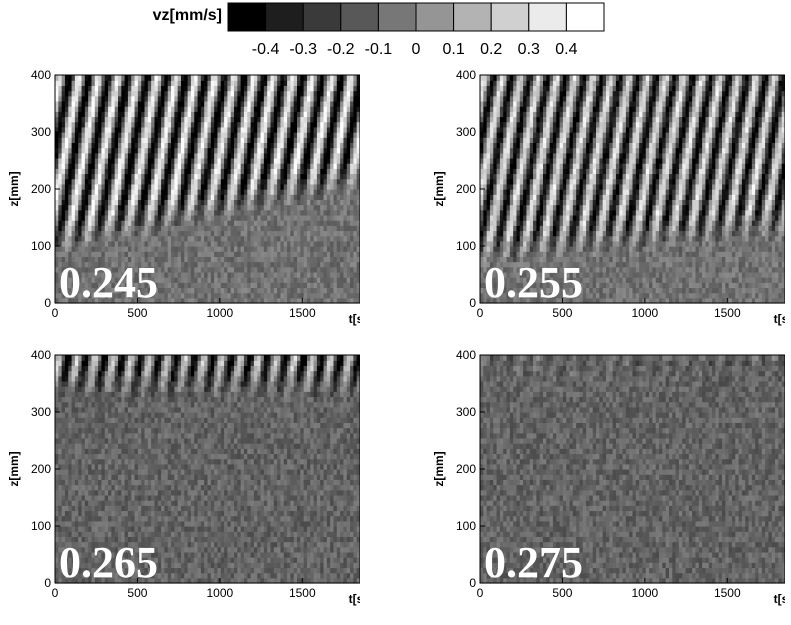 The width and height of the screenshot is (791, 625). Describe the element at coordinates (108, 282) in the screenshot. I see `panel-label: 0.245` at that location.